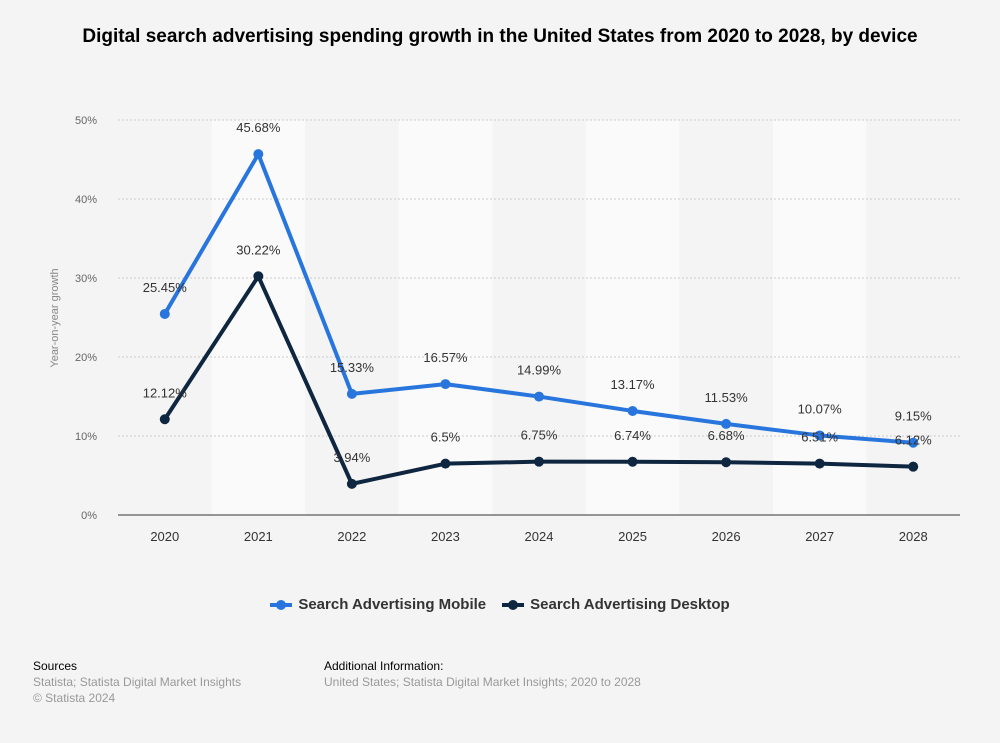  I want to click on data-label: 15.33%, so click(352, 367).